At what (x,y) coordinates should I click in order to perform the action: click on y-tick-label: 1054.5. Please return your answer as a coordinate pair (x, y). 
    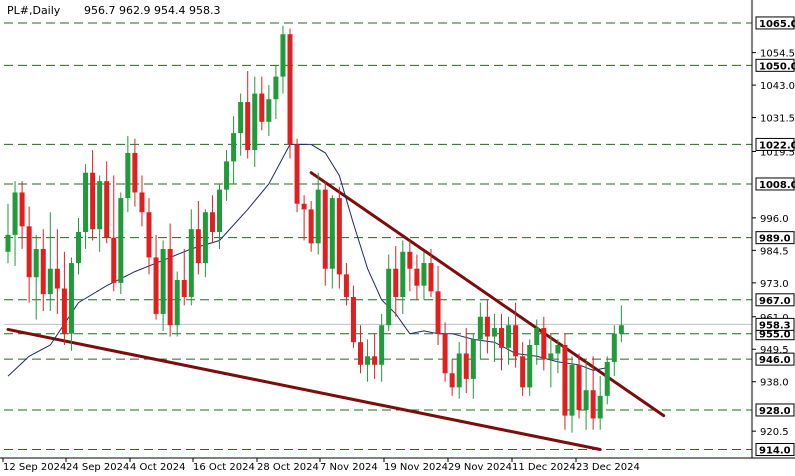
    Looking at the image, I should click on (777, 54).